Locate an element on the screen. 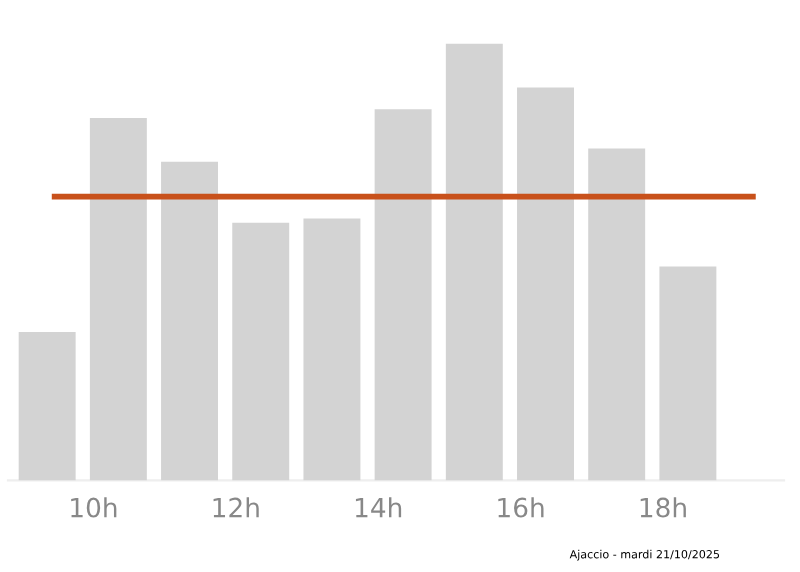 Image resolution: width=800 pixels, height=572 pixels. x-tick-label: 16h is located at coordinates (521, 507).